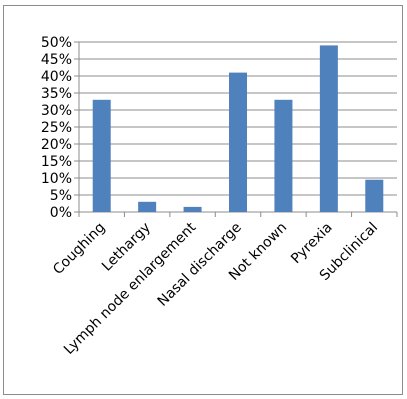  I want to click on y-tick-label: 20%, so click(56, 145).